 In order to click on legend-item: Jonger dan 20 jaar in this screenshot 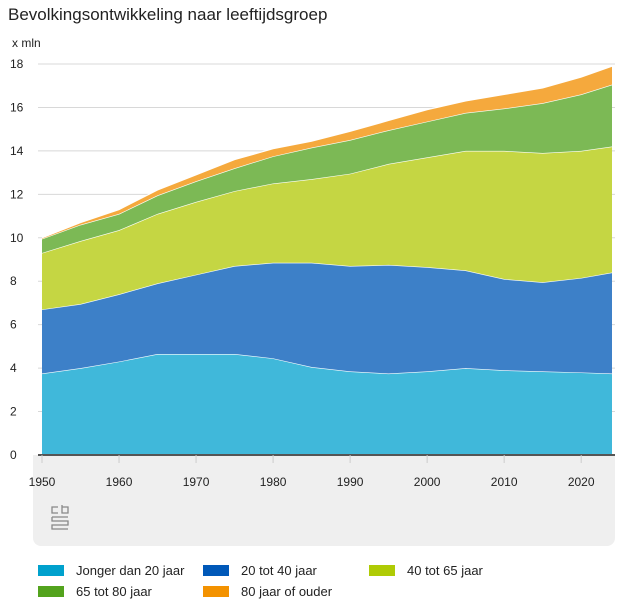, I will do `click(111, 570)`.